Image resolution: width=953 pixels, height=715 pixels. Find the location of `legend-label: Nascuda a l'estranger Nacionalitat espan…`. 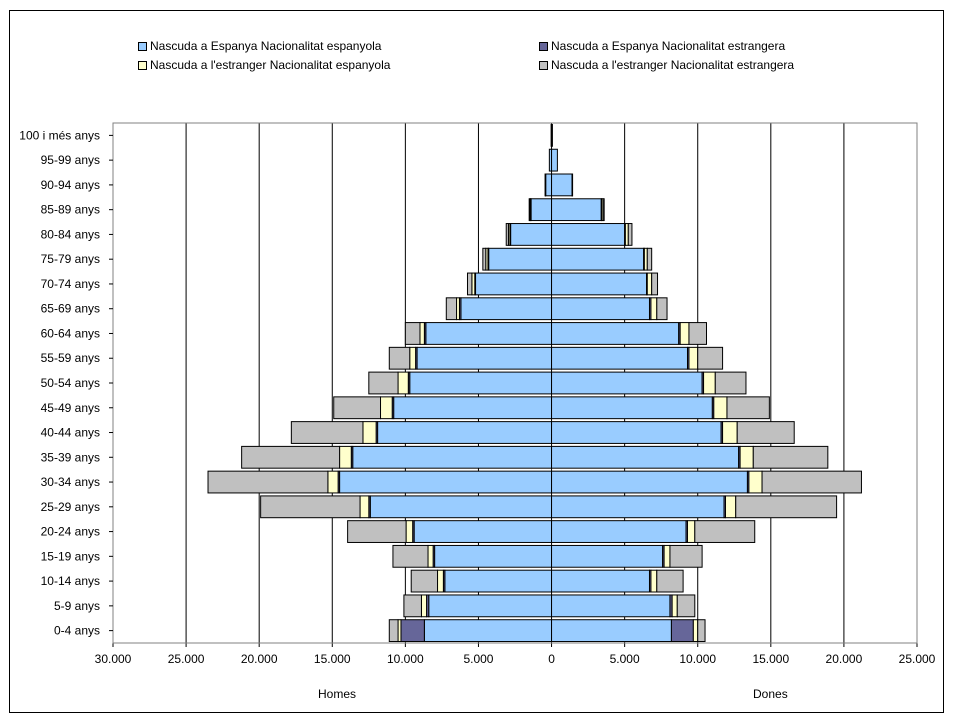

legend-label: Nascuda a l'estranger Nacionalitat espan… is located at coordinates (270, 65).